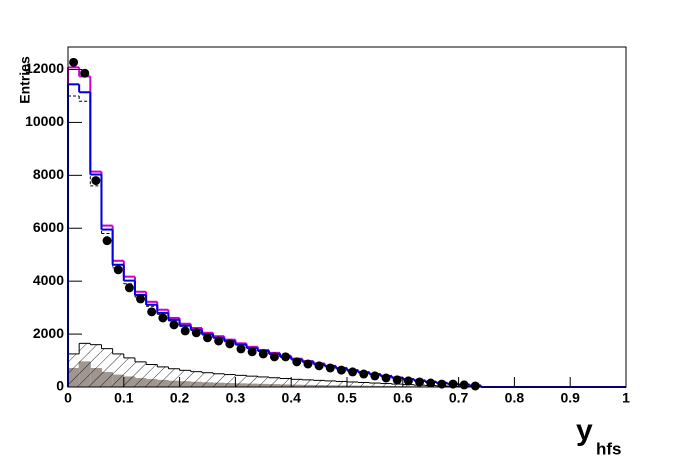 Image resolution: width=696 pixels, height=472 pixels. I want to click on x-tick-label: 0.5, so click(347, 398).